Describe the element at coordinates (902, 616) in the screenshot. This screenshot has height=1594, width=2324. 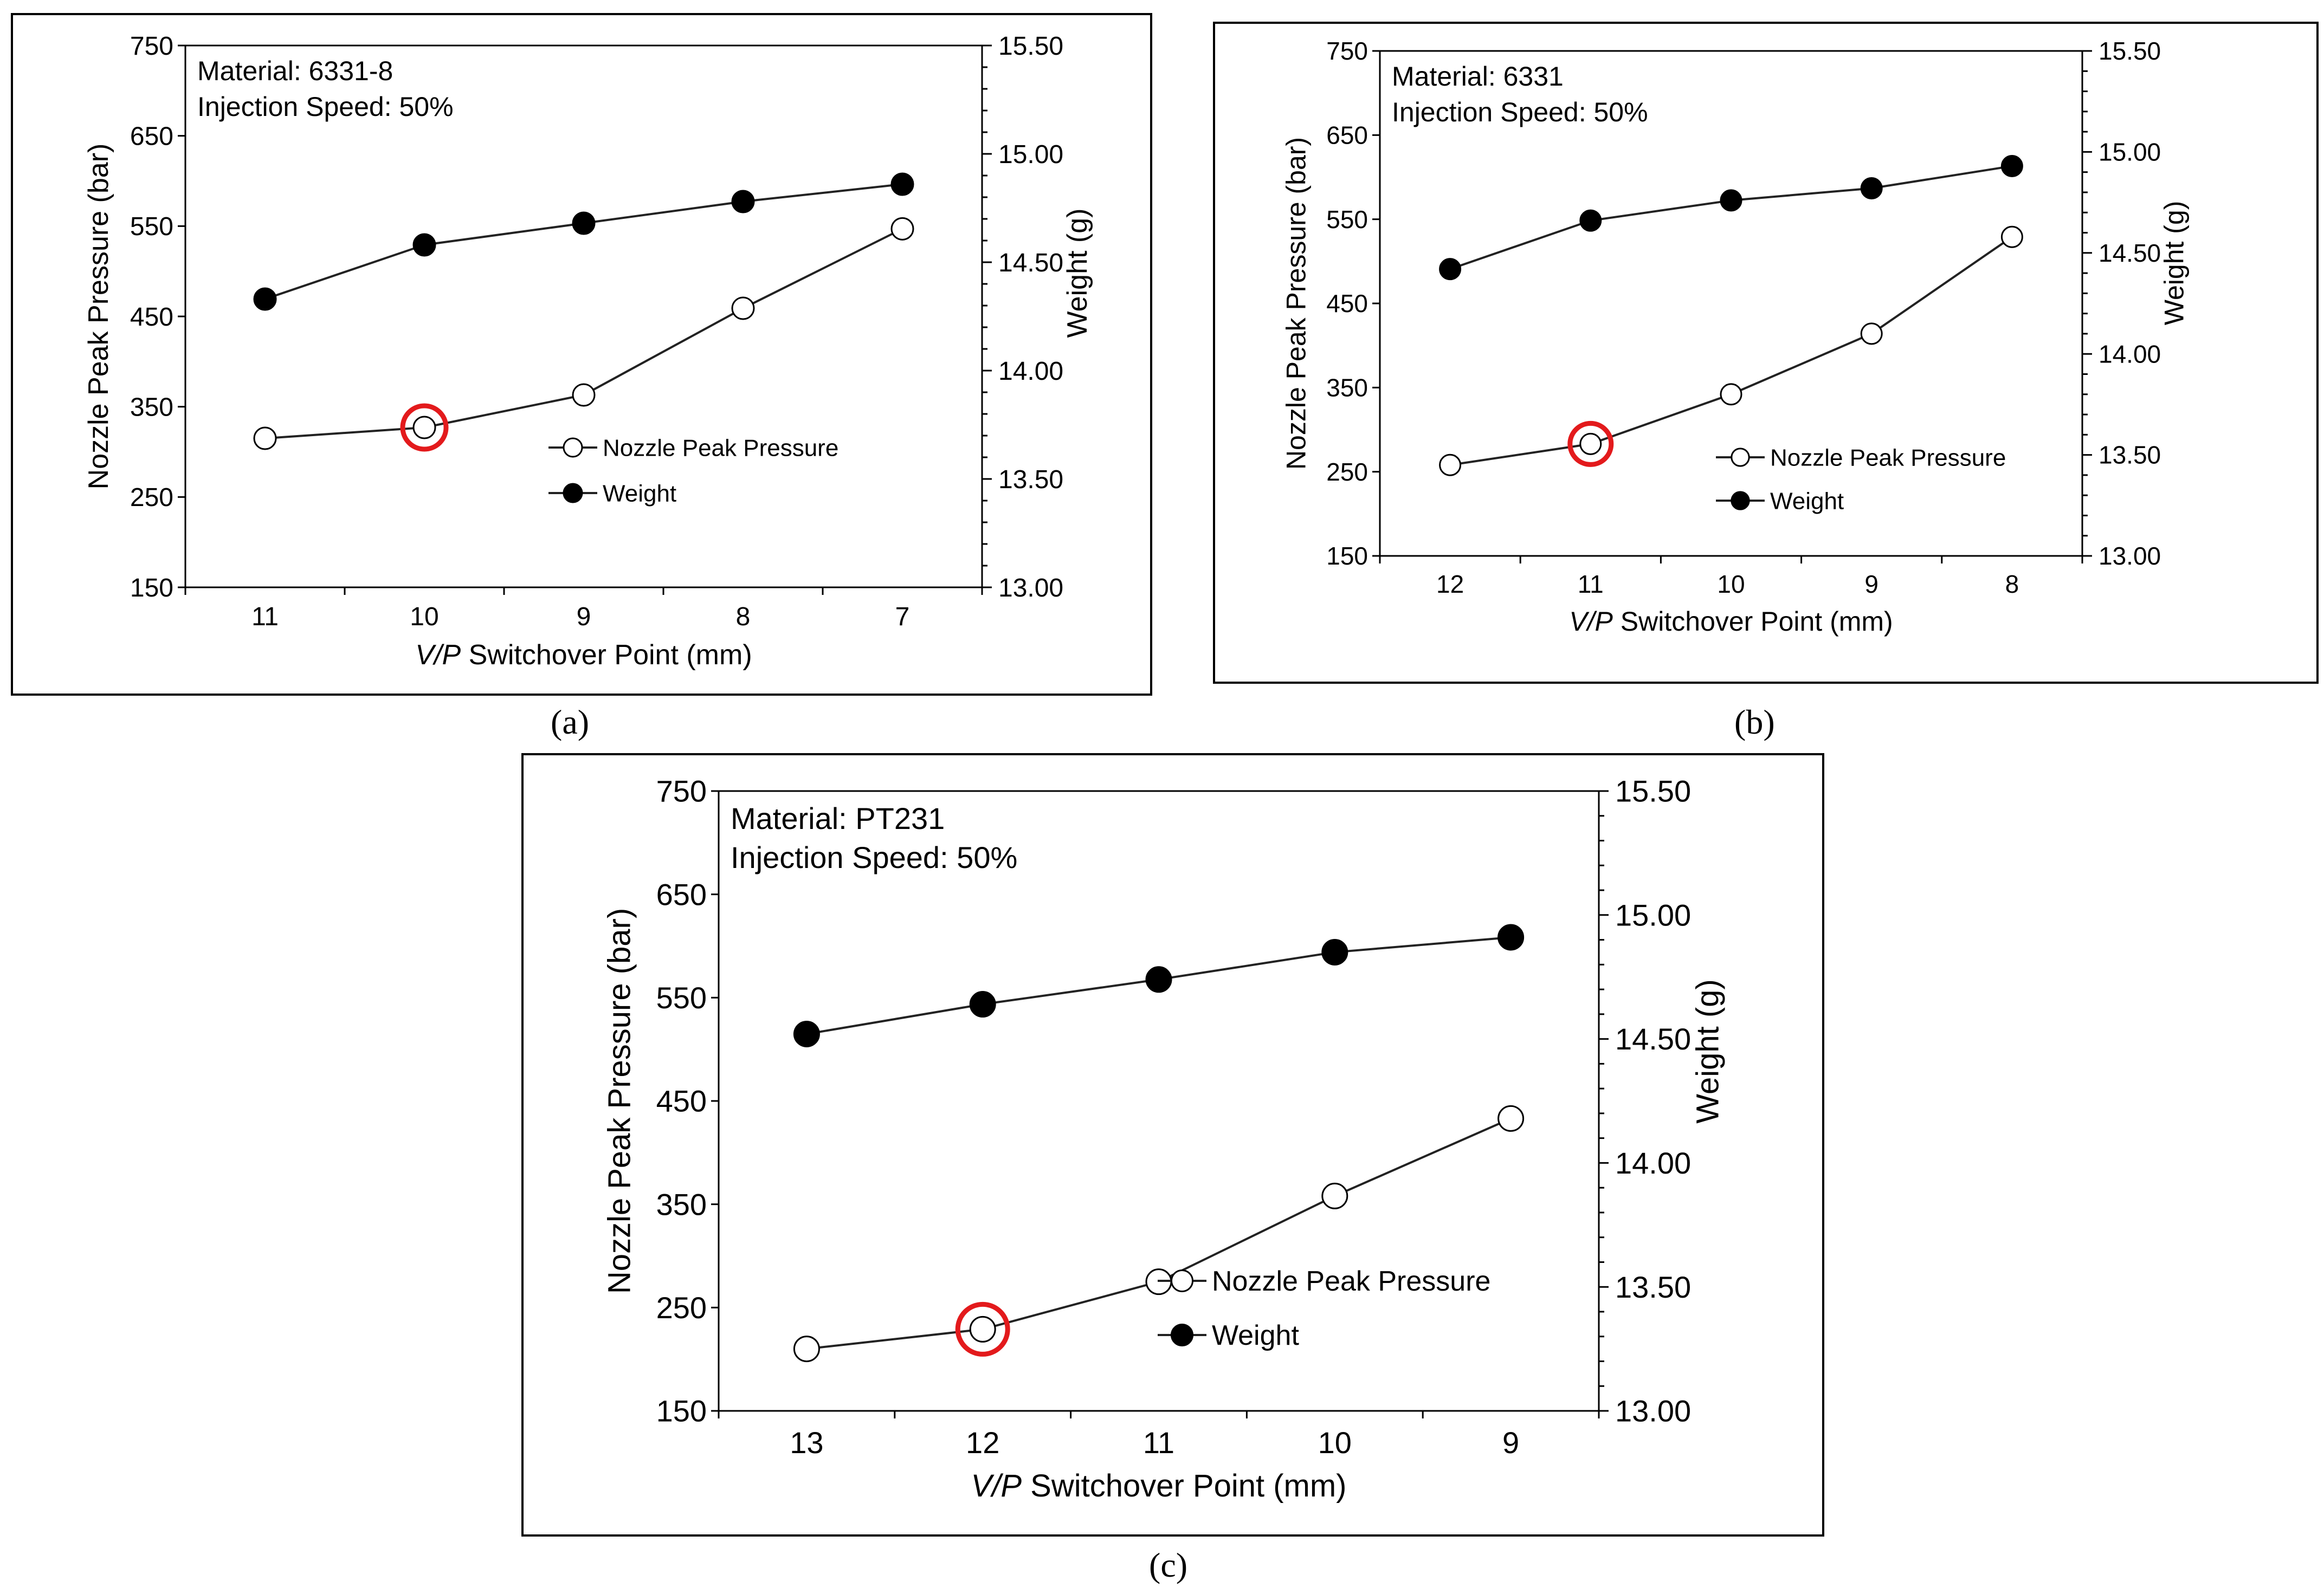
I see `x-tick-label: 7` at that location.